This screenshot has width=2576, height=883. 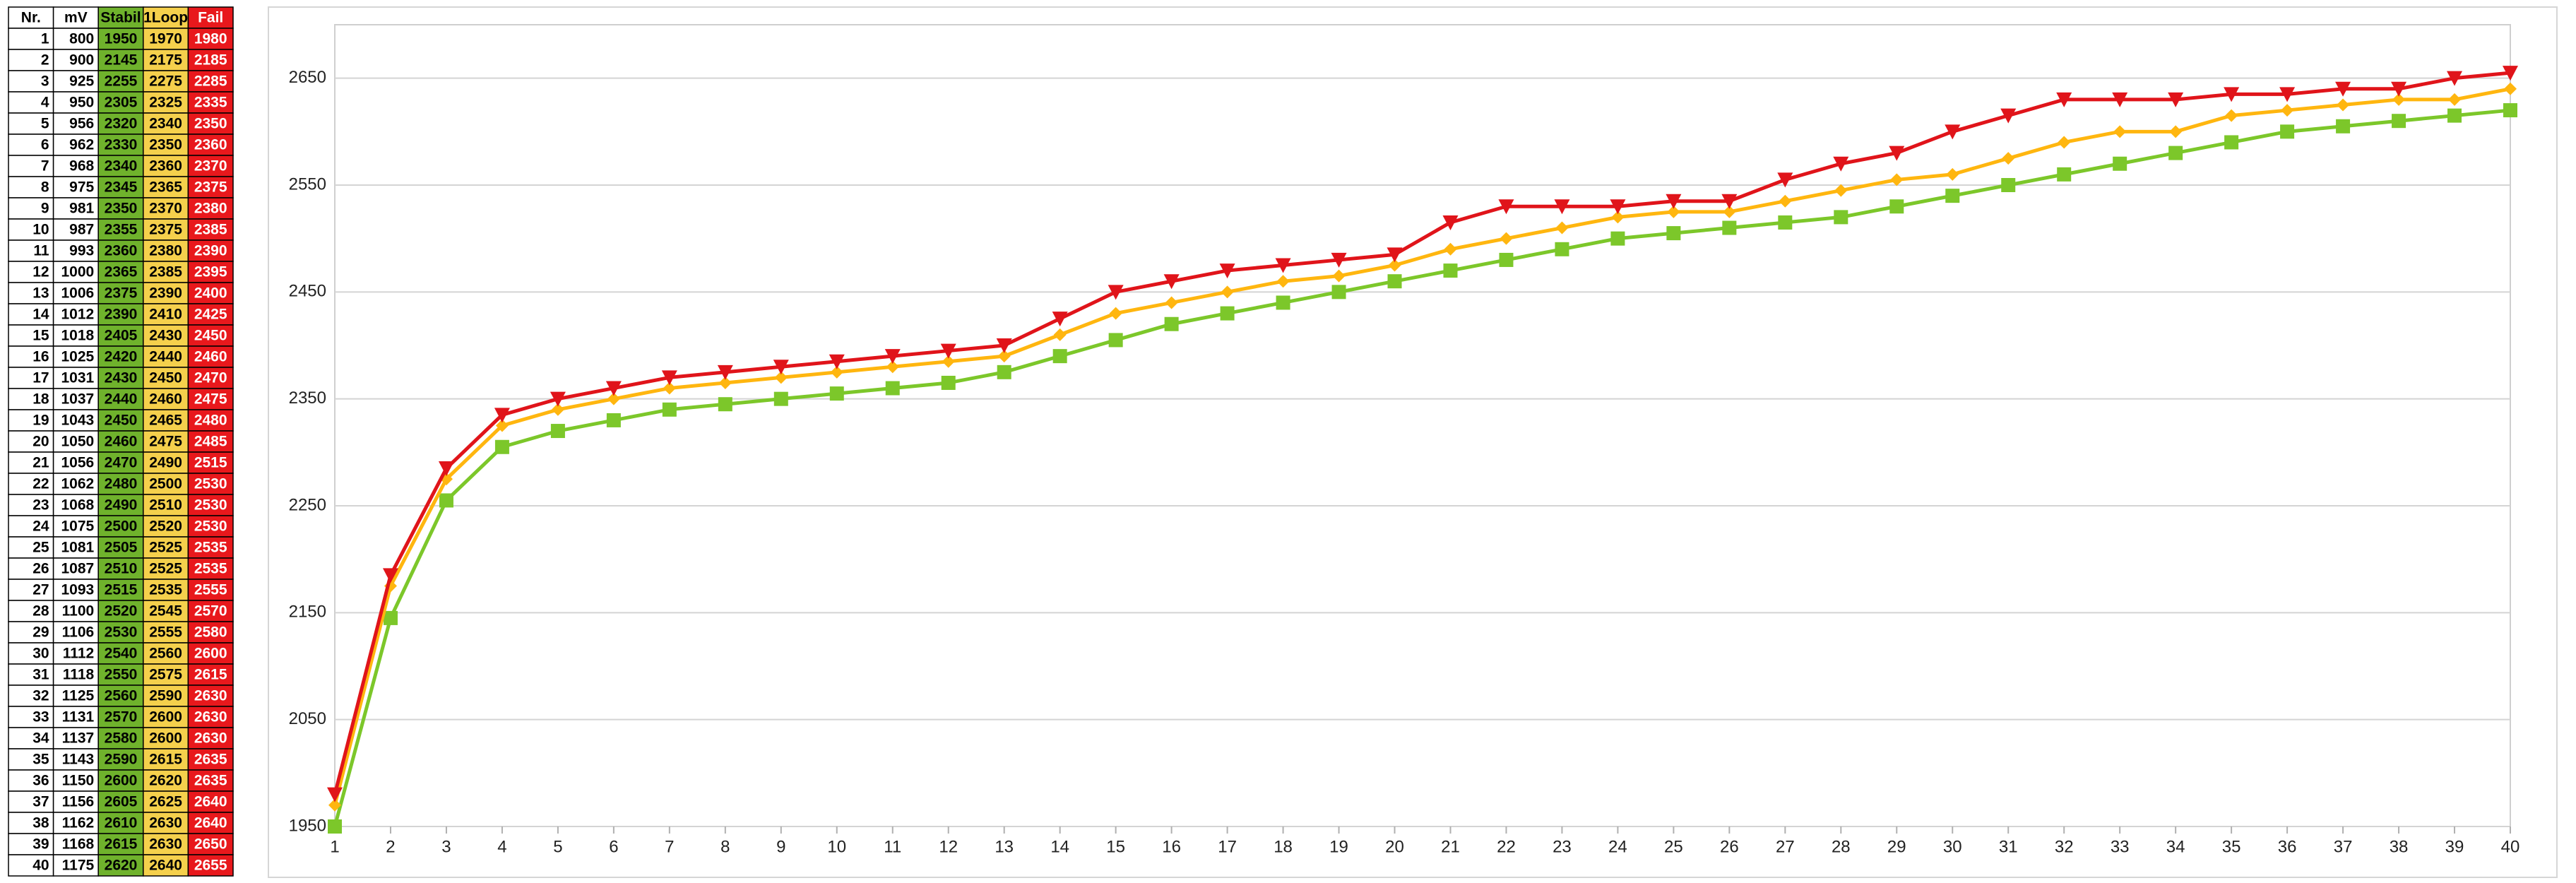 What do you see at coordinates (121, 81) in the screenshot?
I see `cell-text: 2255` at bounding box center [121, 81].